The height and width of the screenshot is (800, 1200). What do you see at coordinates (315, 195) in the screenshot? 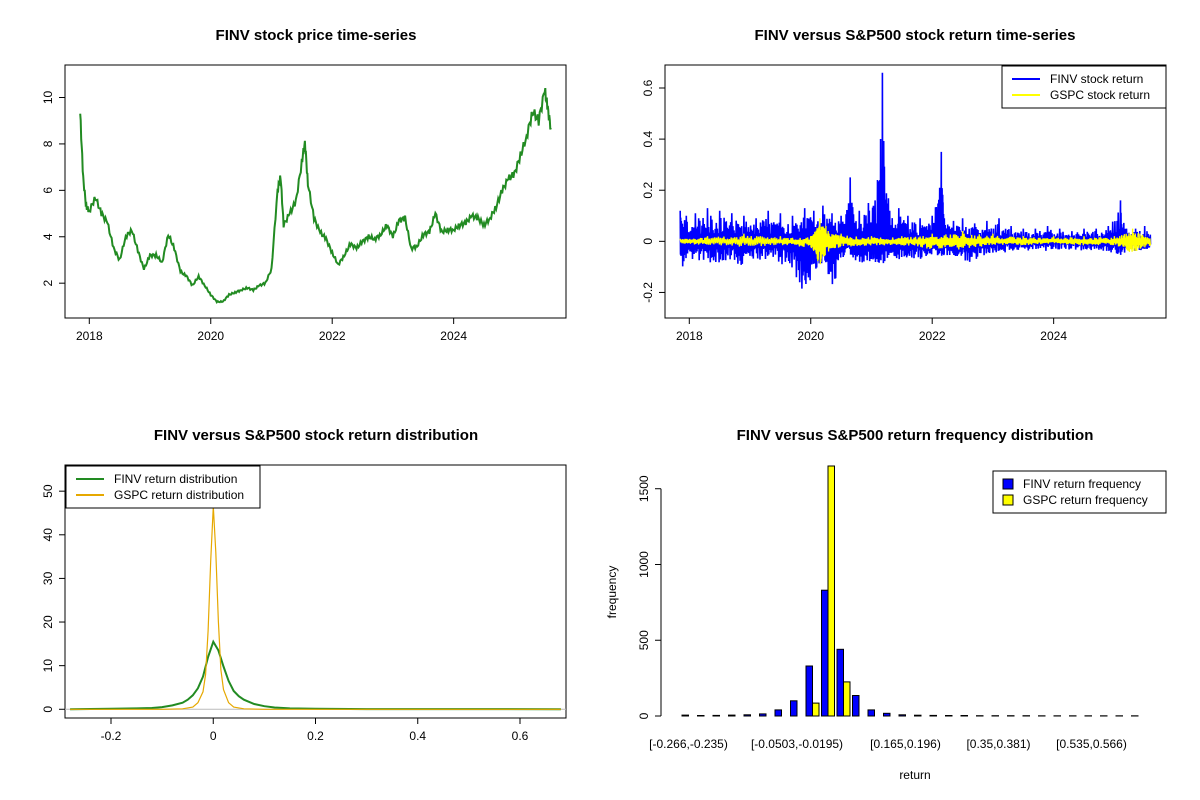
I see `price-series-line` at bounding box center [315, 195].